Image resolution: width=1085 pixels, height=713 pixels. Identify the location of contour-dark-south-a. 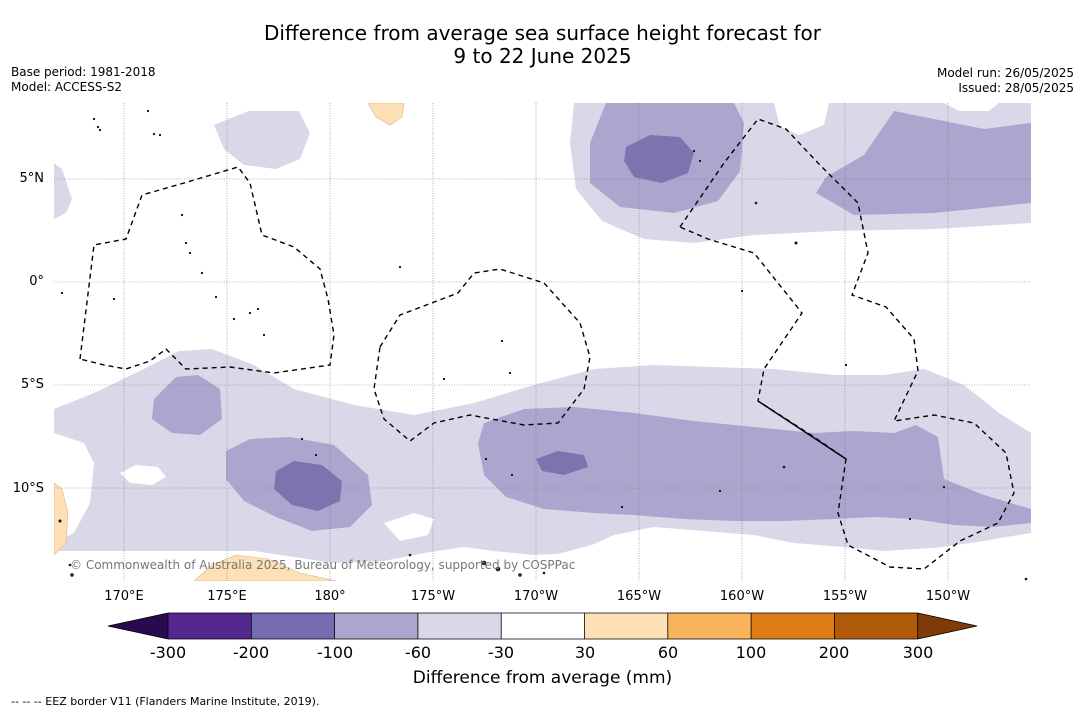
(308, 486).